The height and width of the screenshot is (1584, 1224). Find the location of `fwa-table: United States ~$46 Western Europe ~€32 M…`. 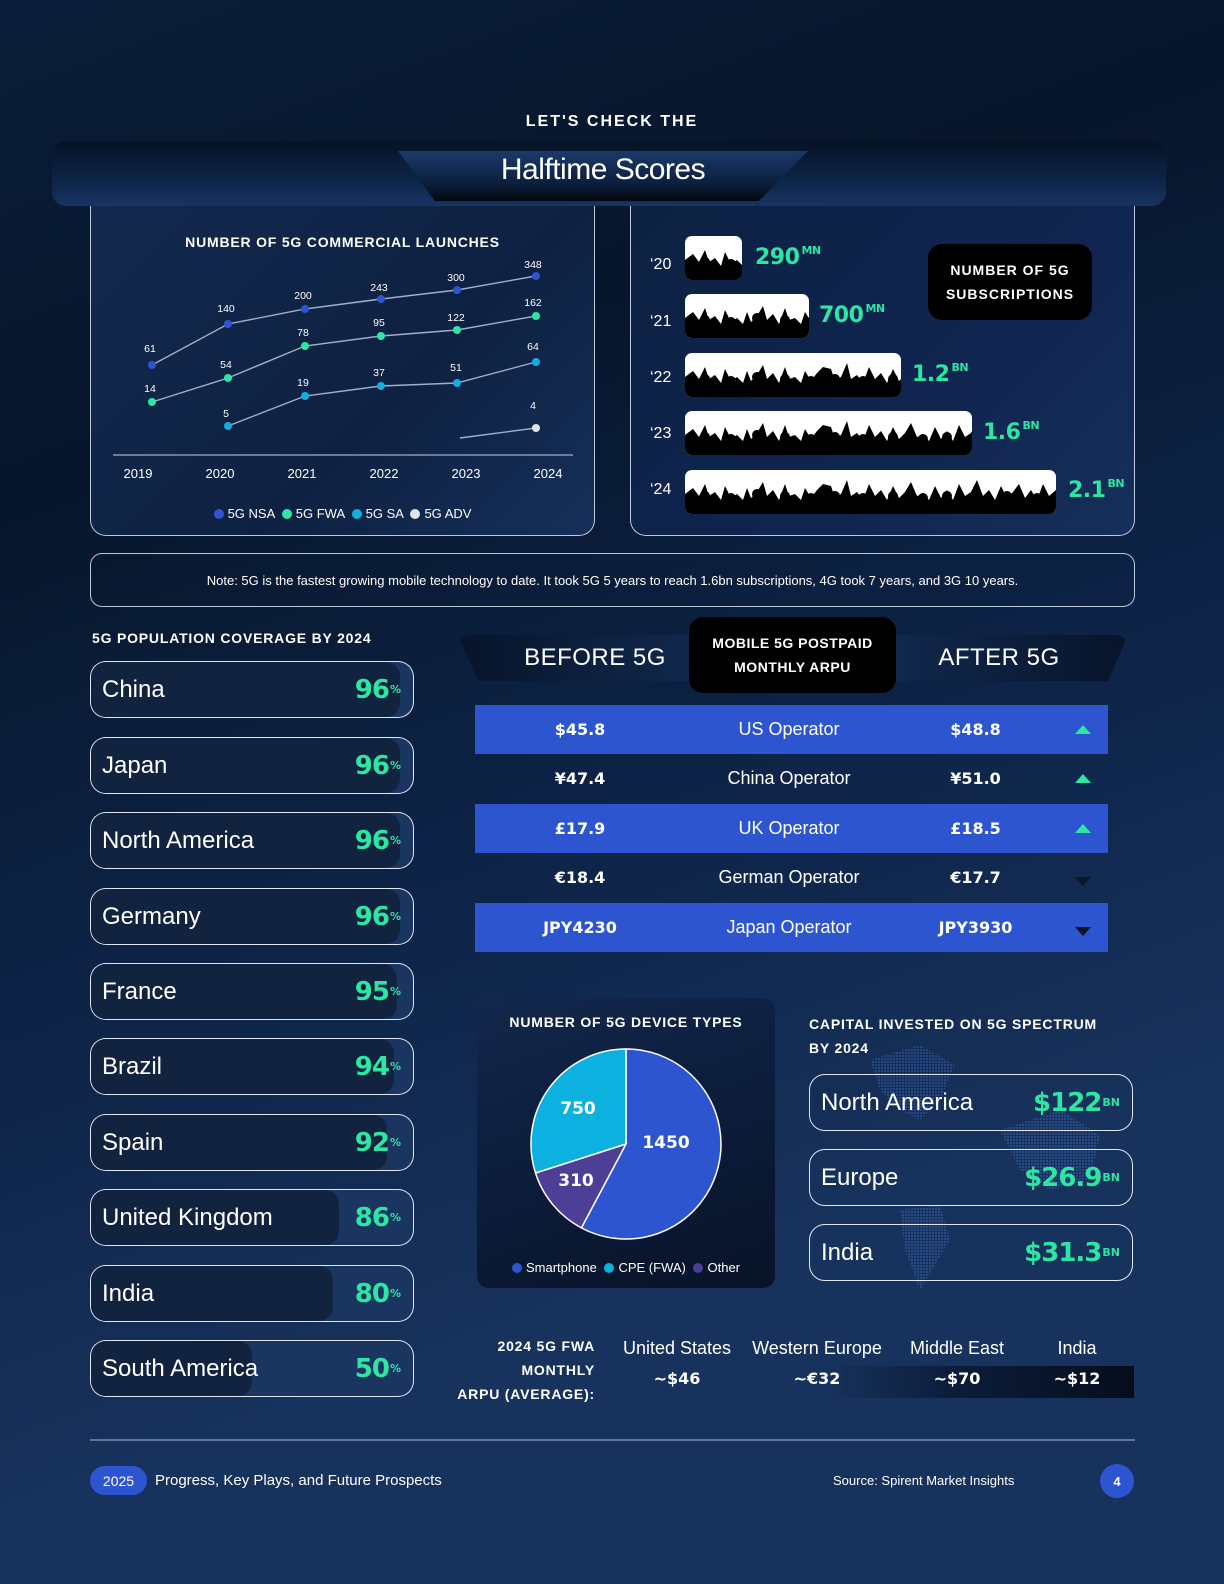

fwa-table: United States ~$46 Western Europe ~€32 M… is located at coordinates (872, 1363).